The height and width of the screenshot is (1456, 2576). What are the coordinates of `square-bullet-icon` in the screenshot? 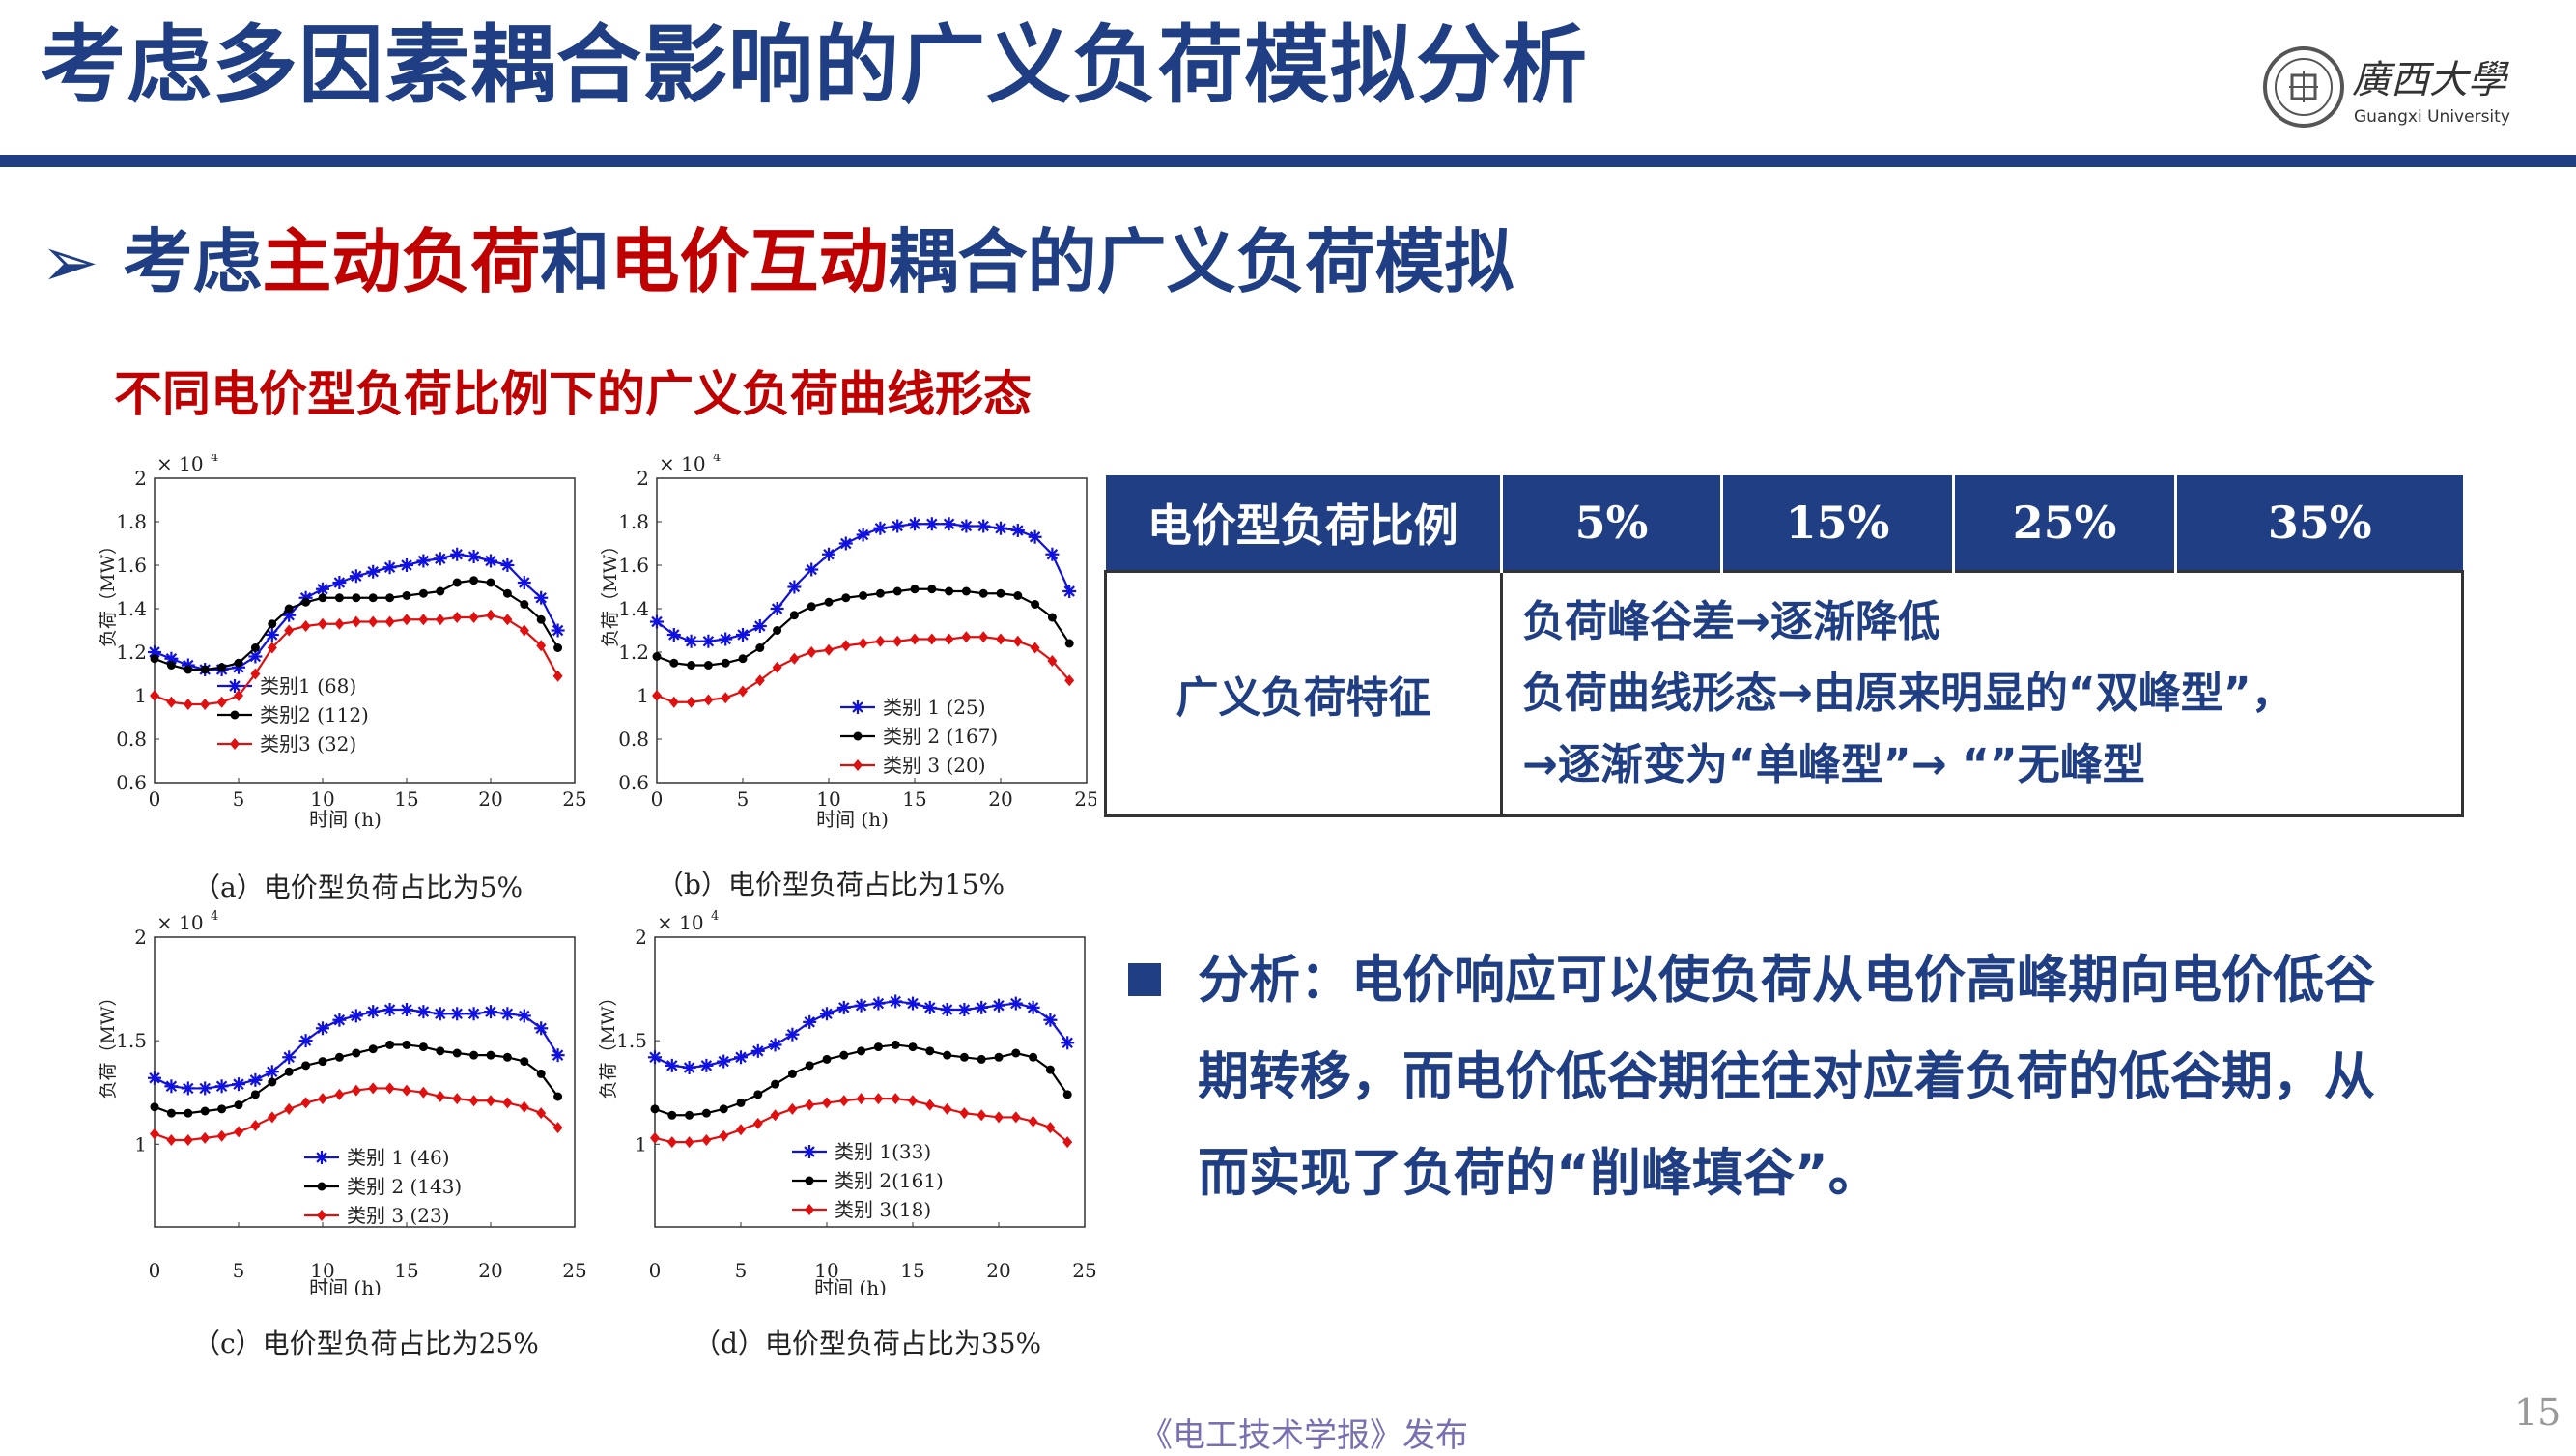 It's located at (1144, 980).